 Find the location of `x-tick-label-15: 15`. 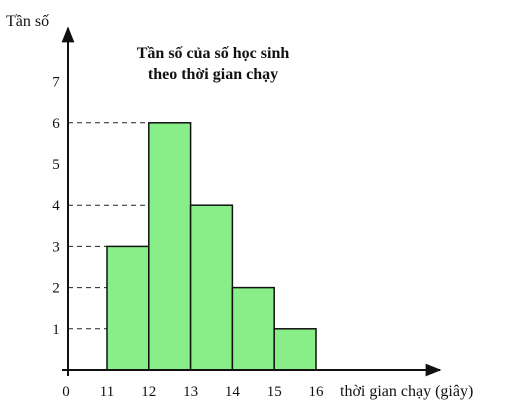

x-tick-label-15: 15 is located at coordinates (274, 392).